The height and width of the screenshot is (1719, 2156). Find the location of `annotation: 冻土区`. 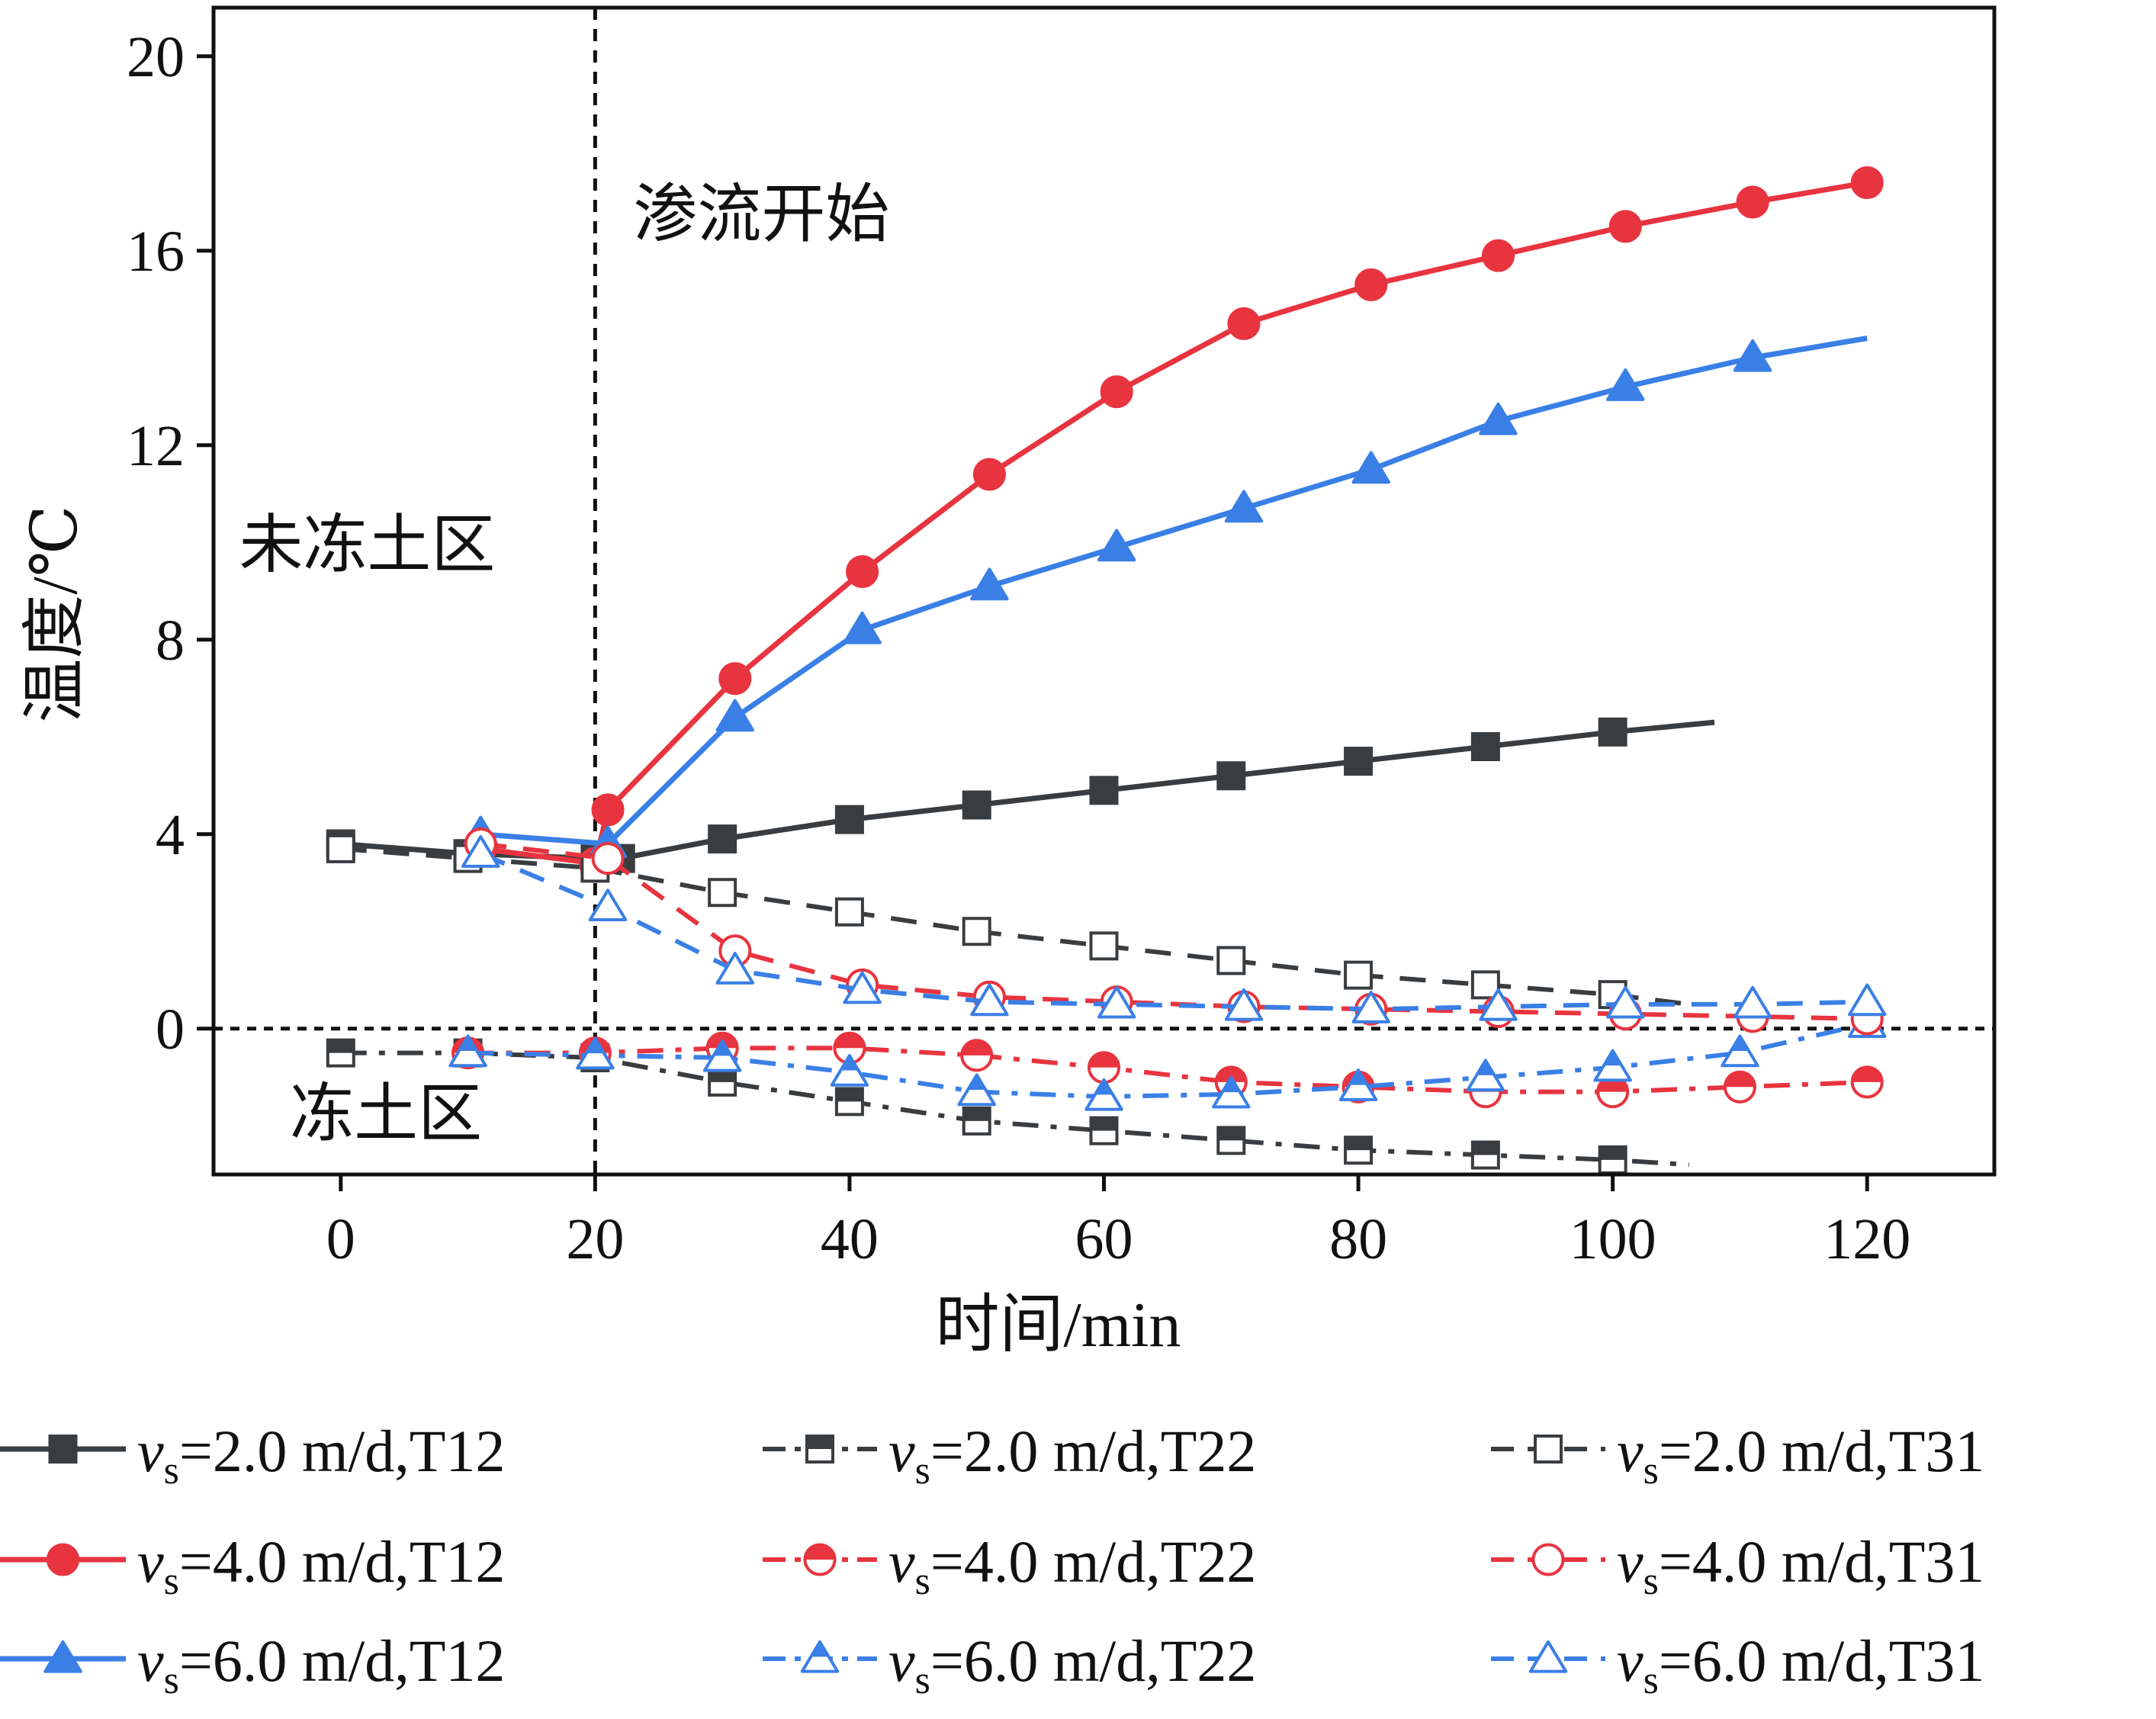

annotation: 冻土区 is located at coordinates (386, 1113).